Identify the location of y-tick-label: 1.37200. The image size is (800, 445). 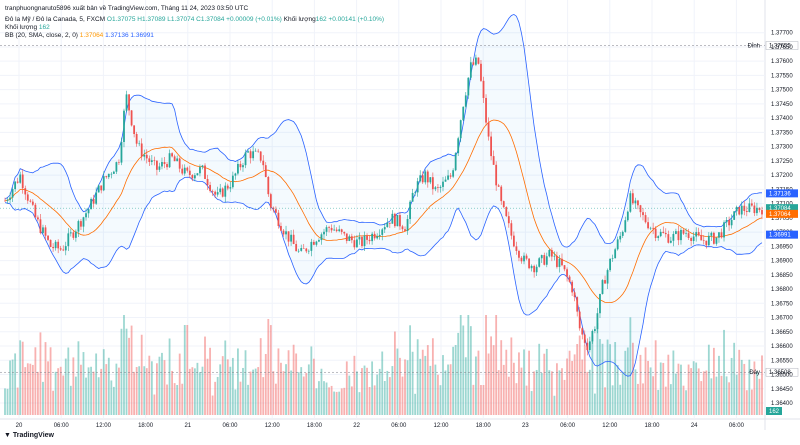
(782, 176).